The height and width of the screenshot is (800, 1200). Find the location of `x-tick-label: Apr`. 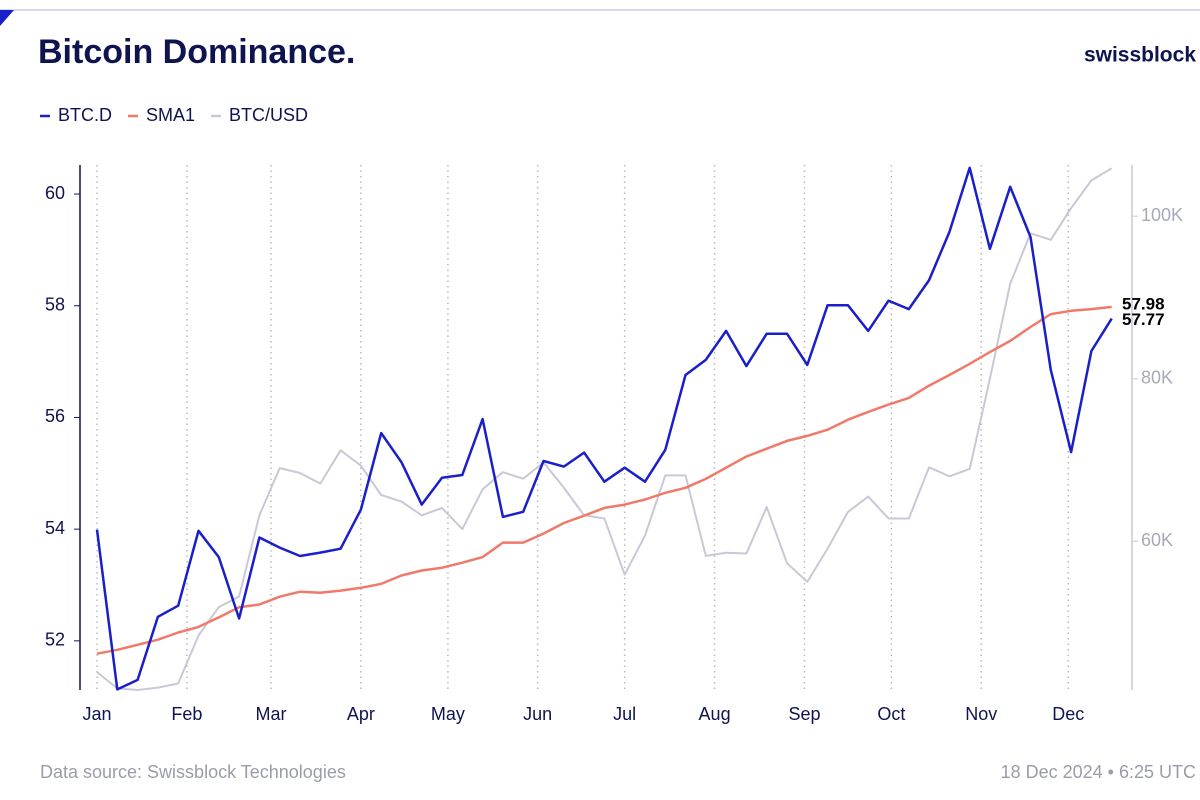

x-tick-label: Apr is located at coordinates (361, 714).